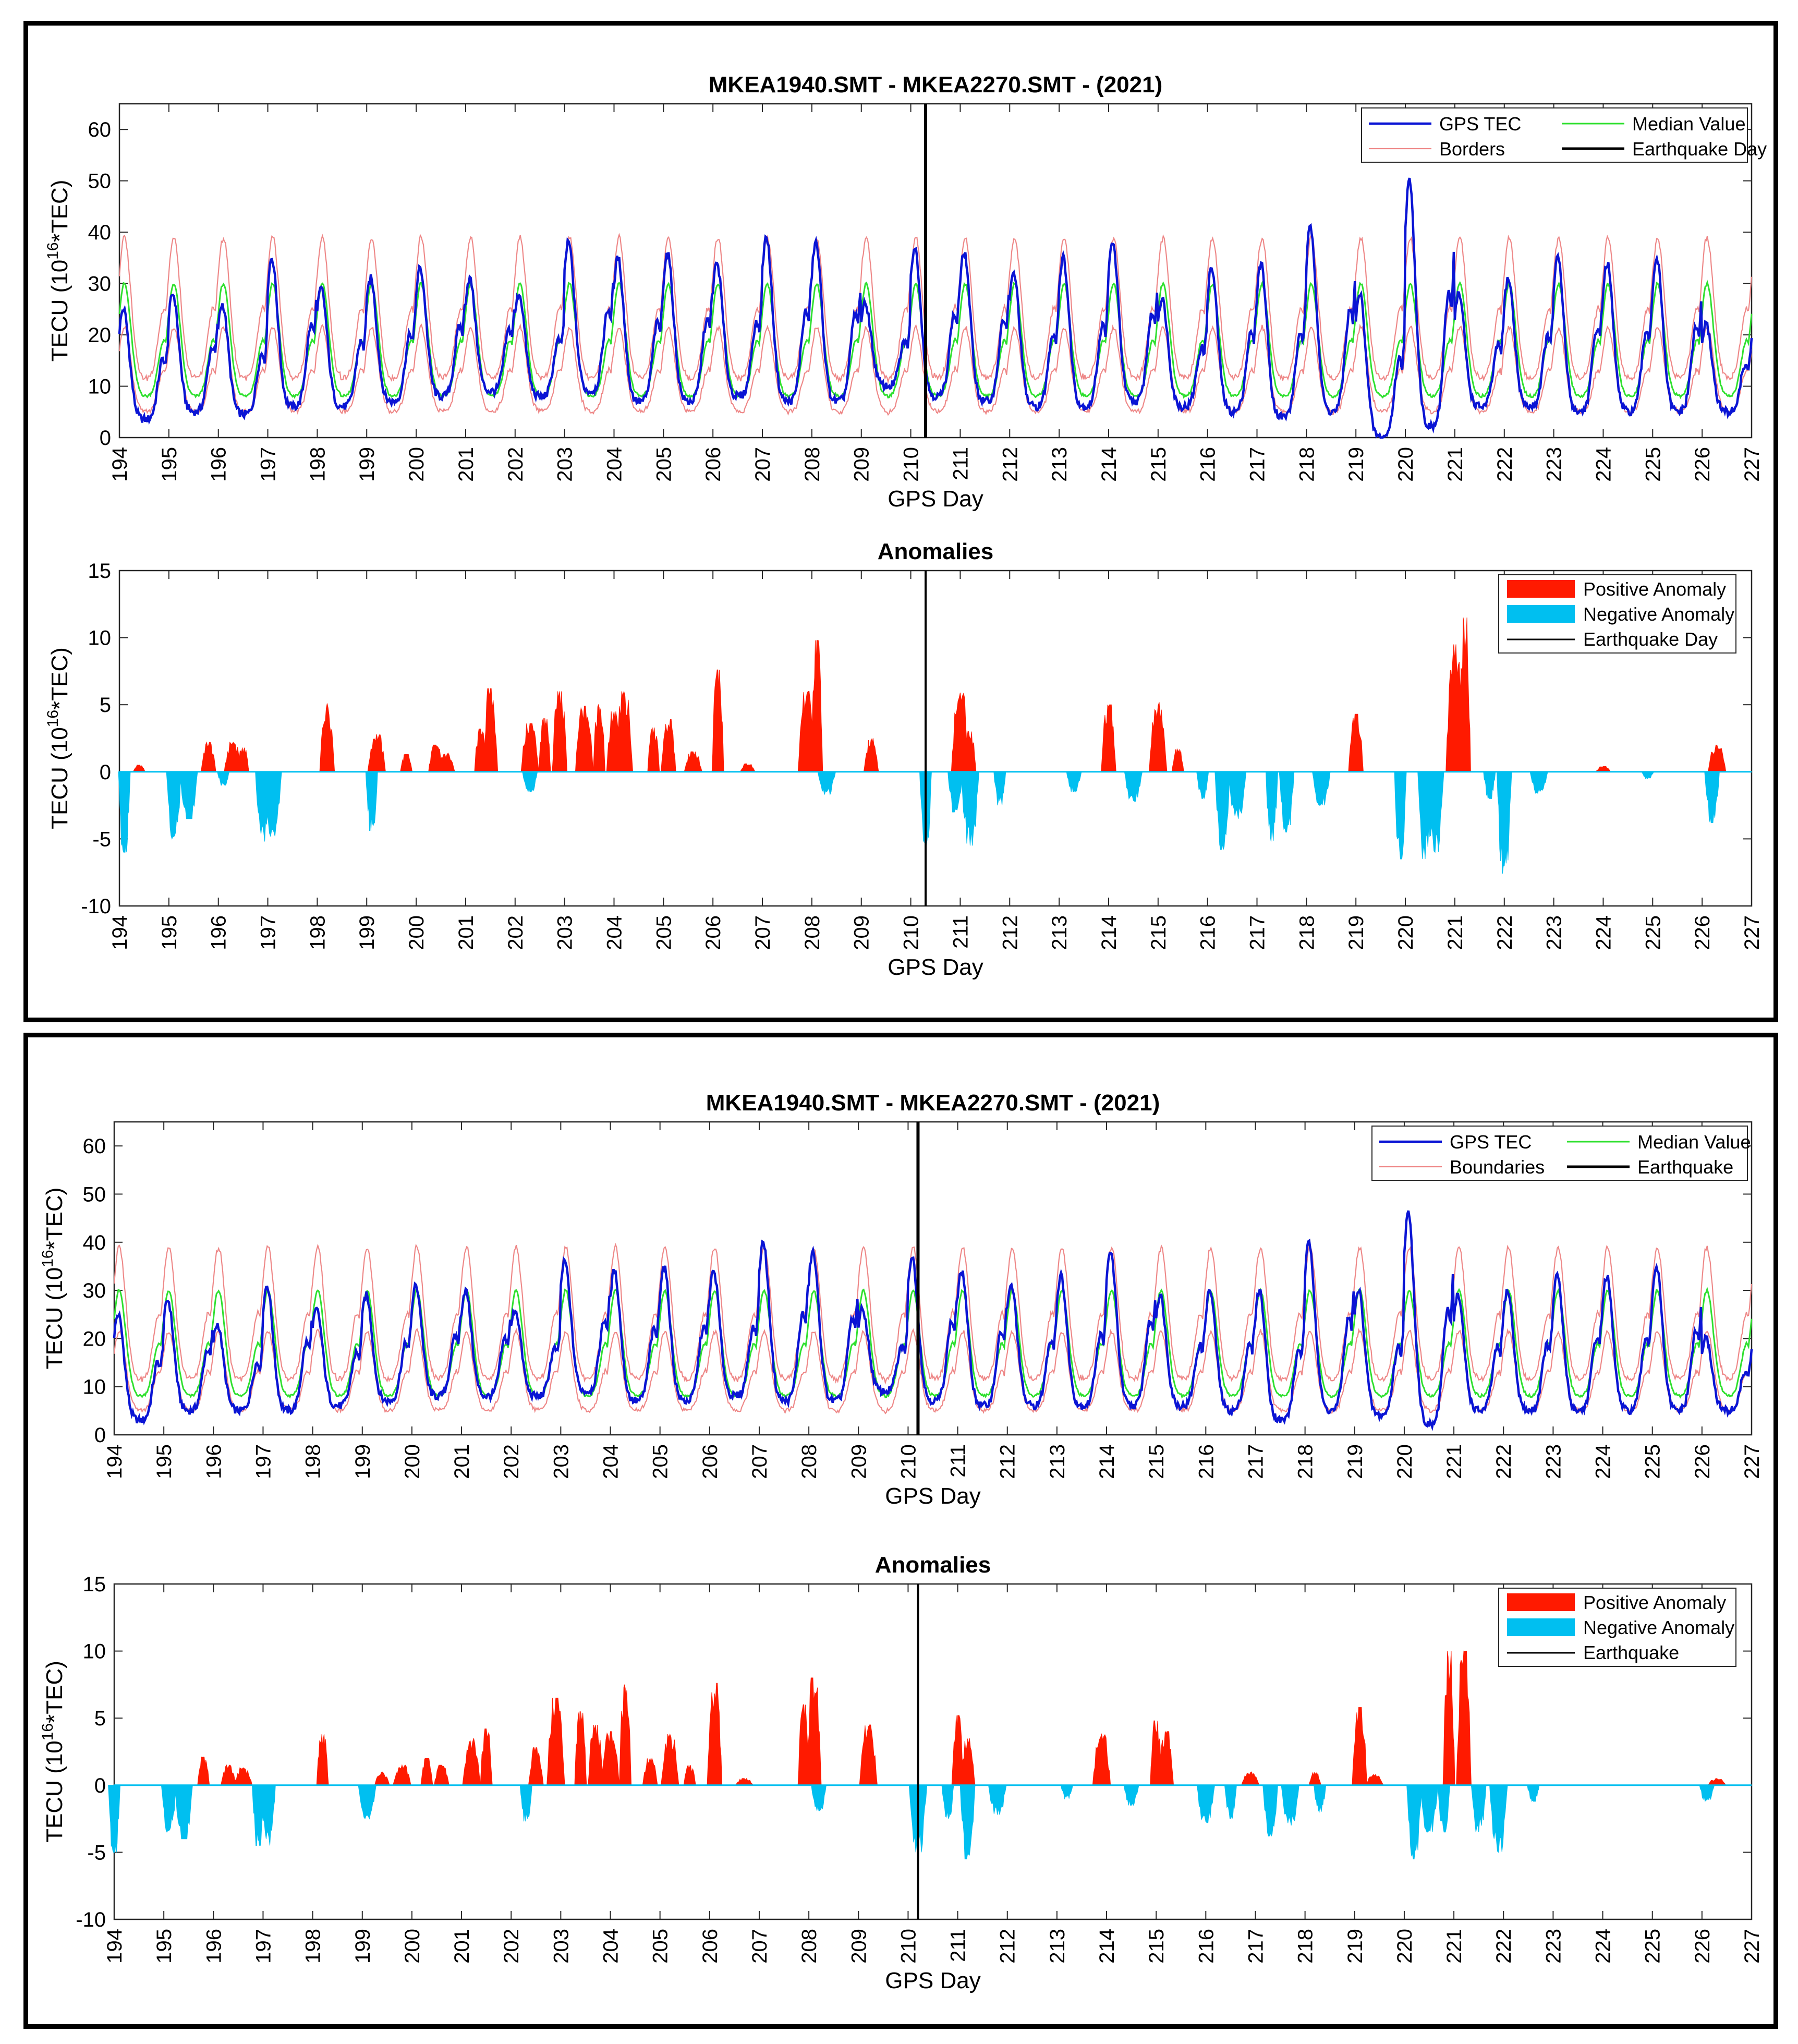 Image resolution: width=1798 pixels, height=2044 pixels. I want to click on bottom-anomaly-title: Anomalies, so click(933, 1565).